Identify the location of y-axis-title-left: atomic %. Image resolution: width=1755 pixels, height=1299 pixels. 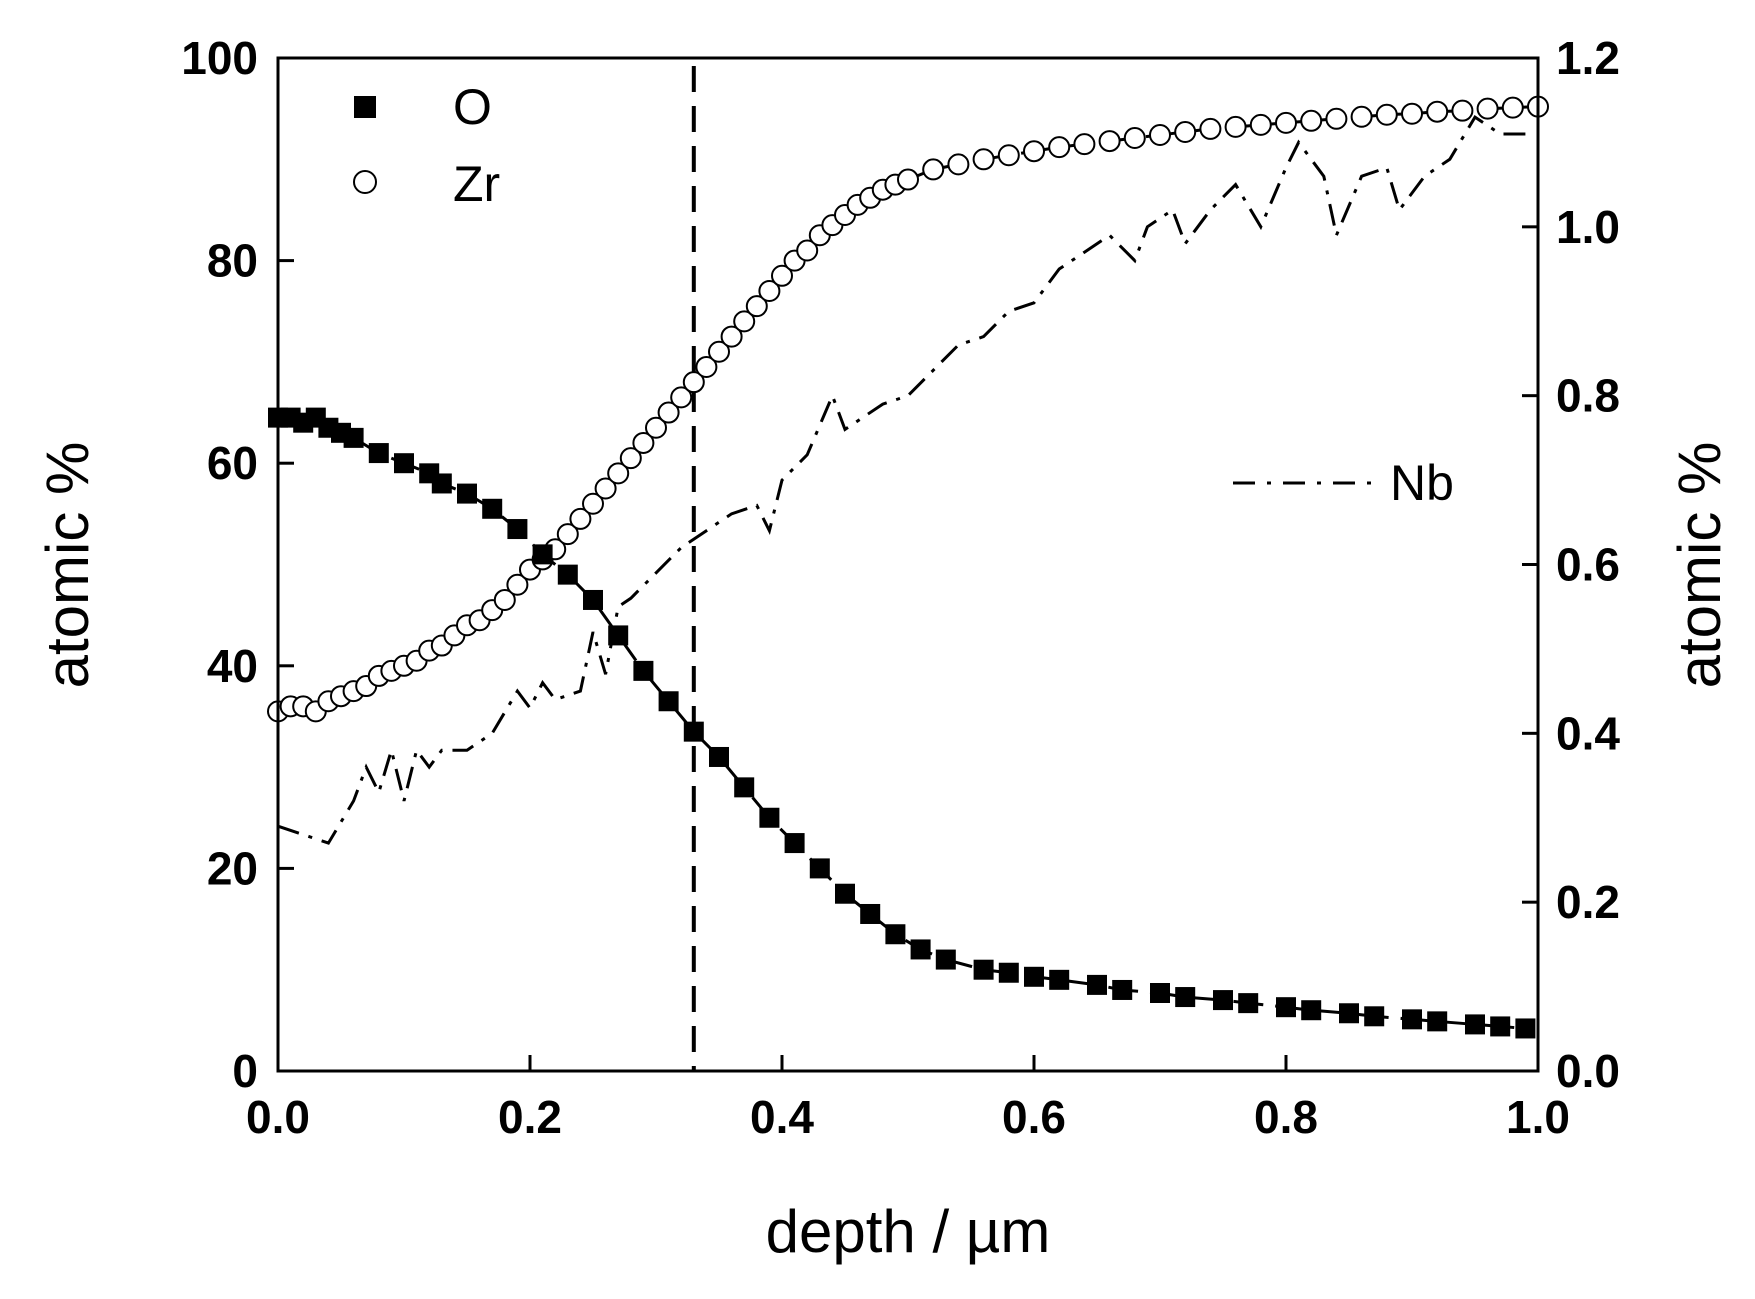
(67, 565).